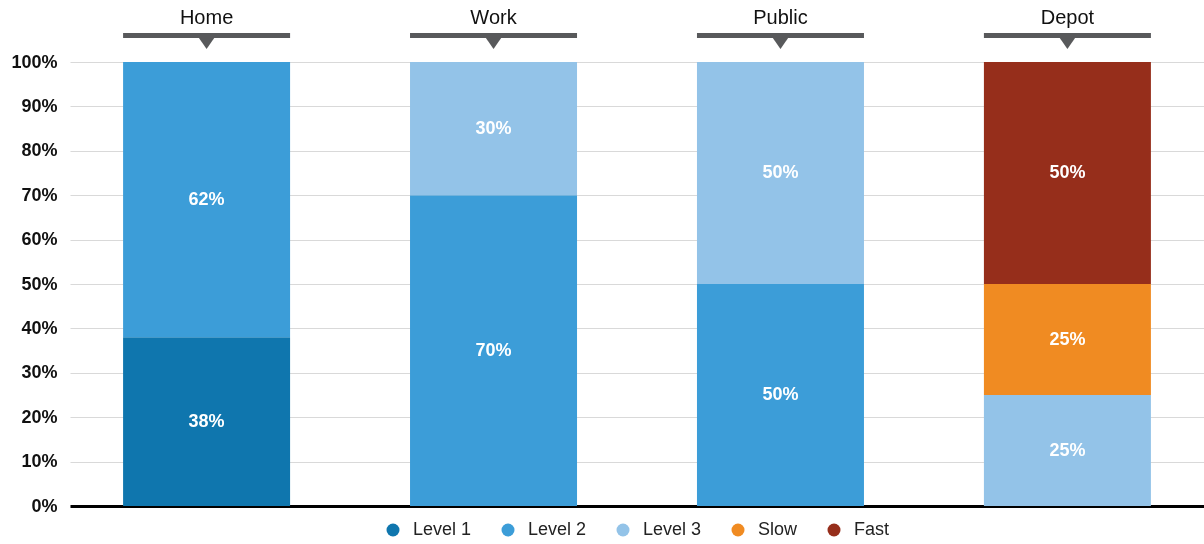 This screenshot has width=1204, height=544. I want to click on legend-label: Level 1, so click(442, 529).